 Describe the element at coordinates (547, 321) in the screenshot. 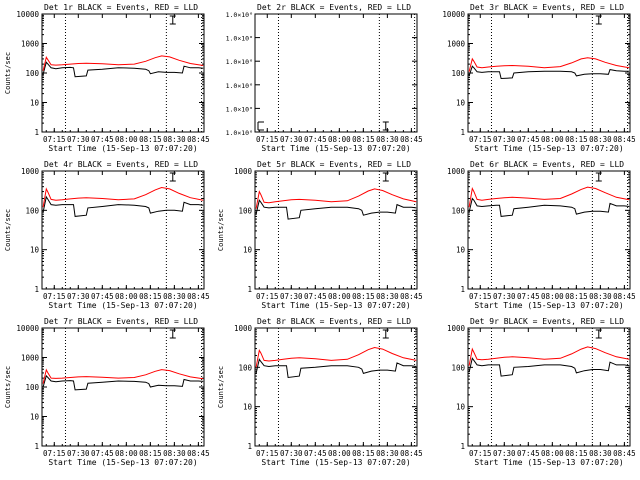

I see `panel-title: Det 9r BLACK = Events, RED = LLD` at that location.